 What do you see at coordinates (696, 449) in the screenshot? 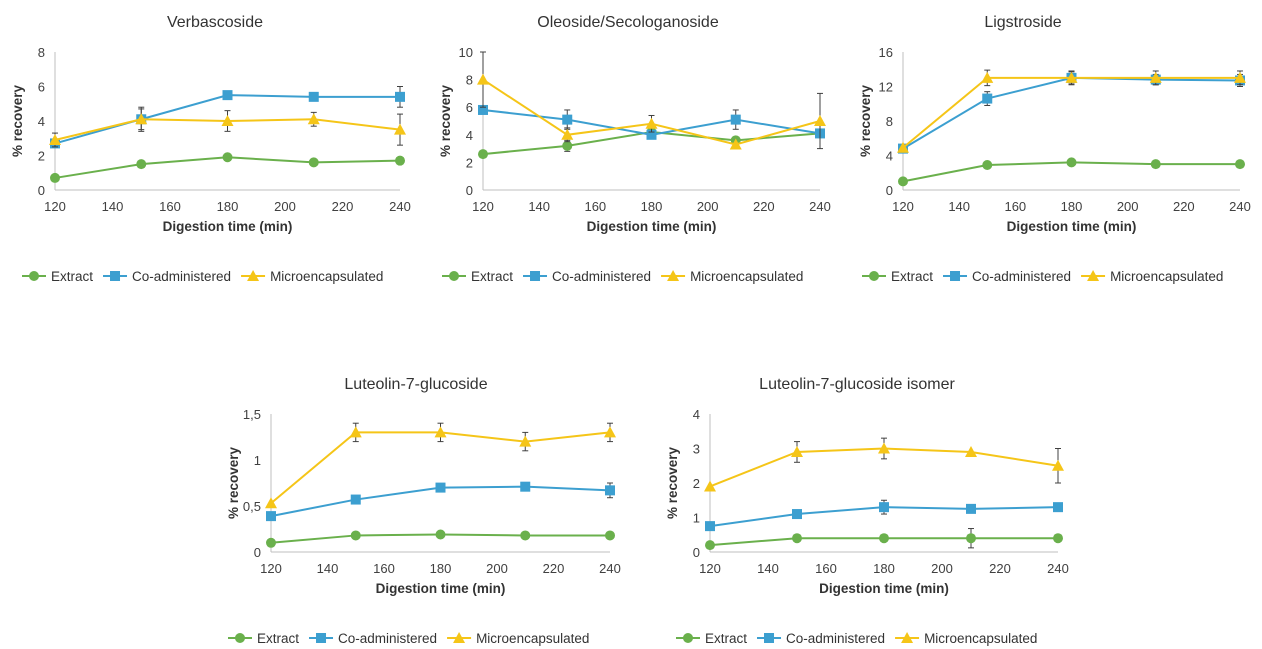
I see `y-tick-label: 3` at bounding box center [696, 449].